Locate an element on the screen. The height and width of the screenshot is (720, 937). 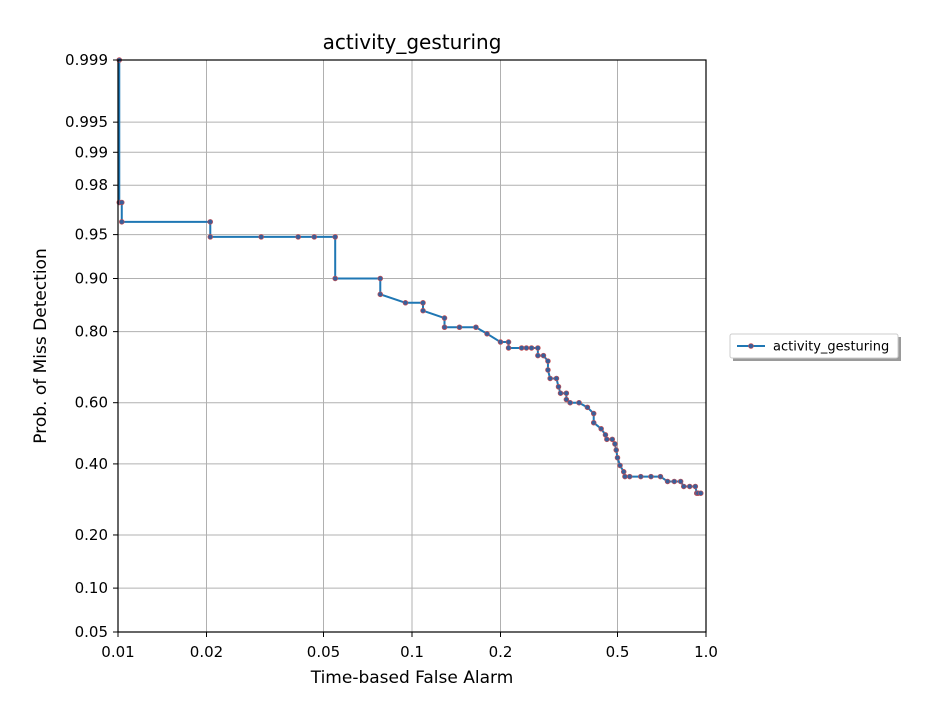
y-tick-label: 0.80 is located at coordinates (91, 332).